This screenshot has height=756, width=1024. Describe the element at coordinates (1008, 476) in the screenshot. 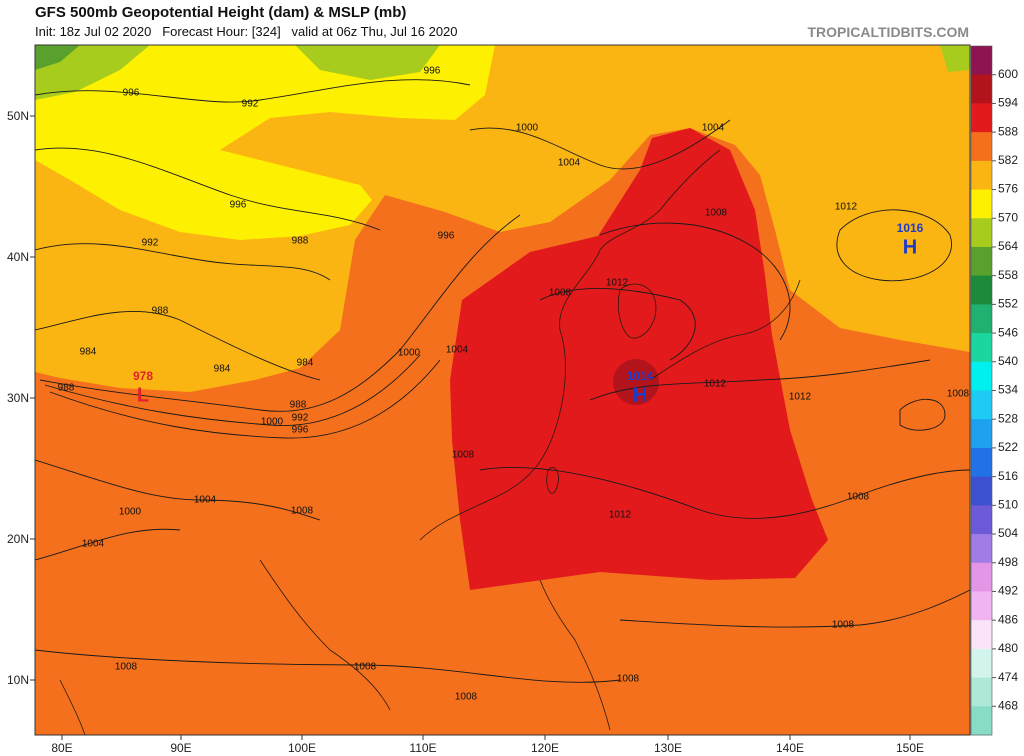

I see `colorbar-label: 516` at that location.